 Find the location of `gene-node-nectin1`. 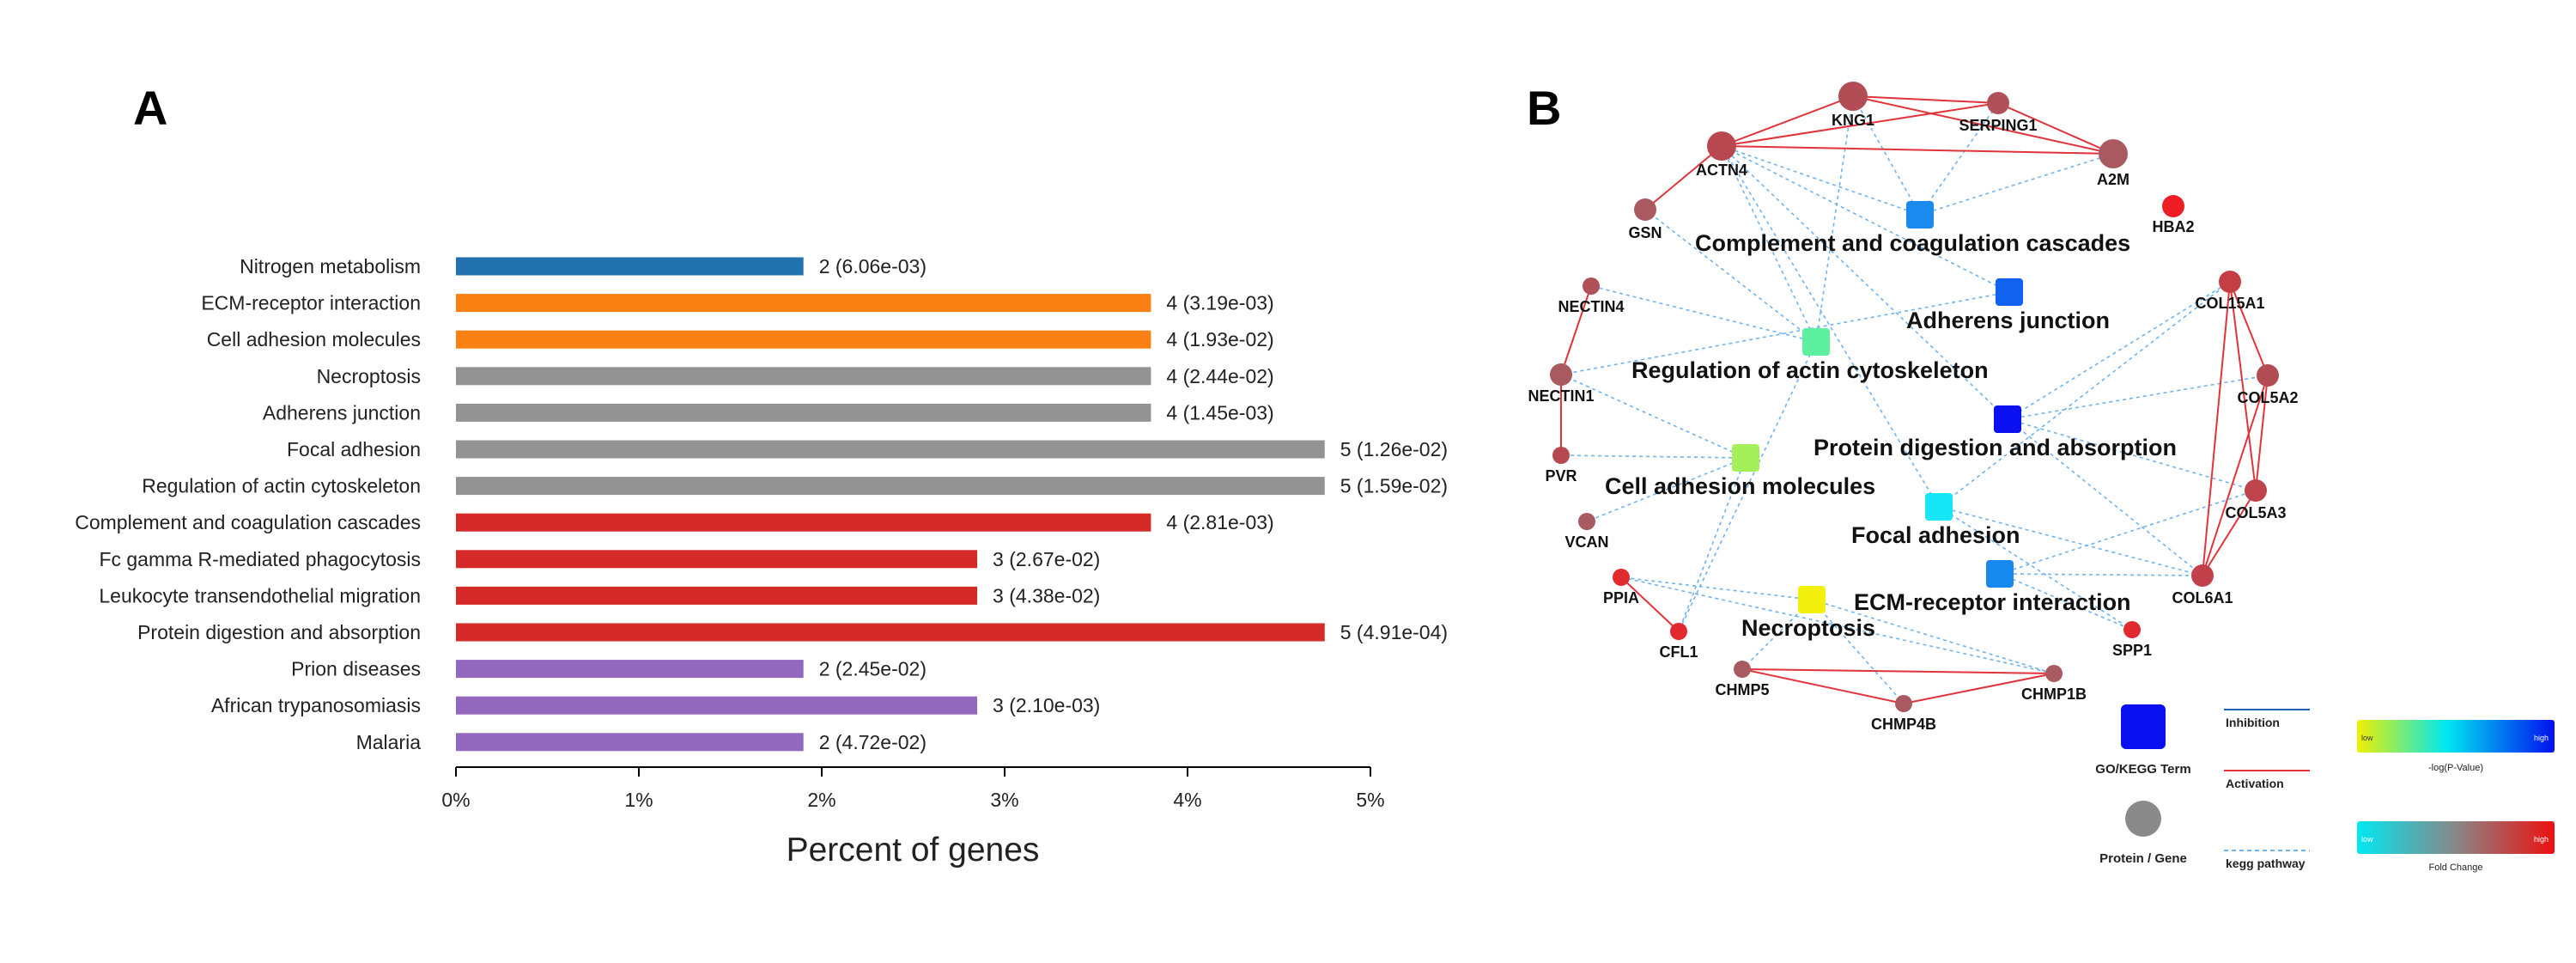

gene-node-nectin1 is located at coordinates (1561, 374).